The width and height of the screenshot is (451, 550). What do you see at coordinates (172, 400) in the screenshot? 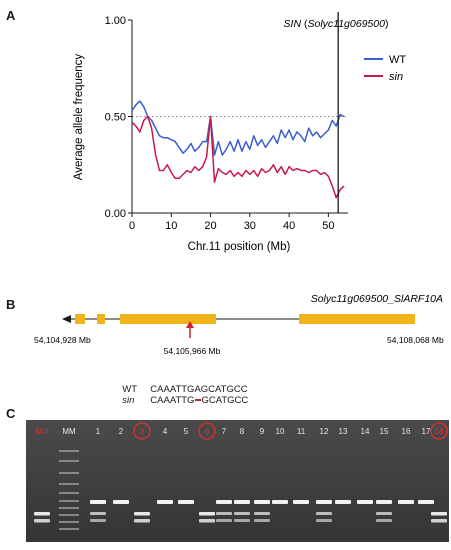
I see `sin-sequence-before: CAAATTG` at bounding box center [172, 400].